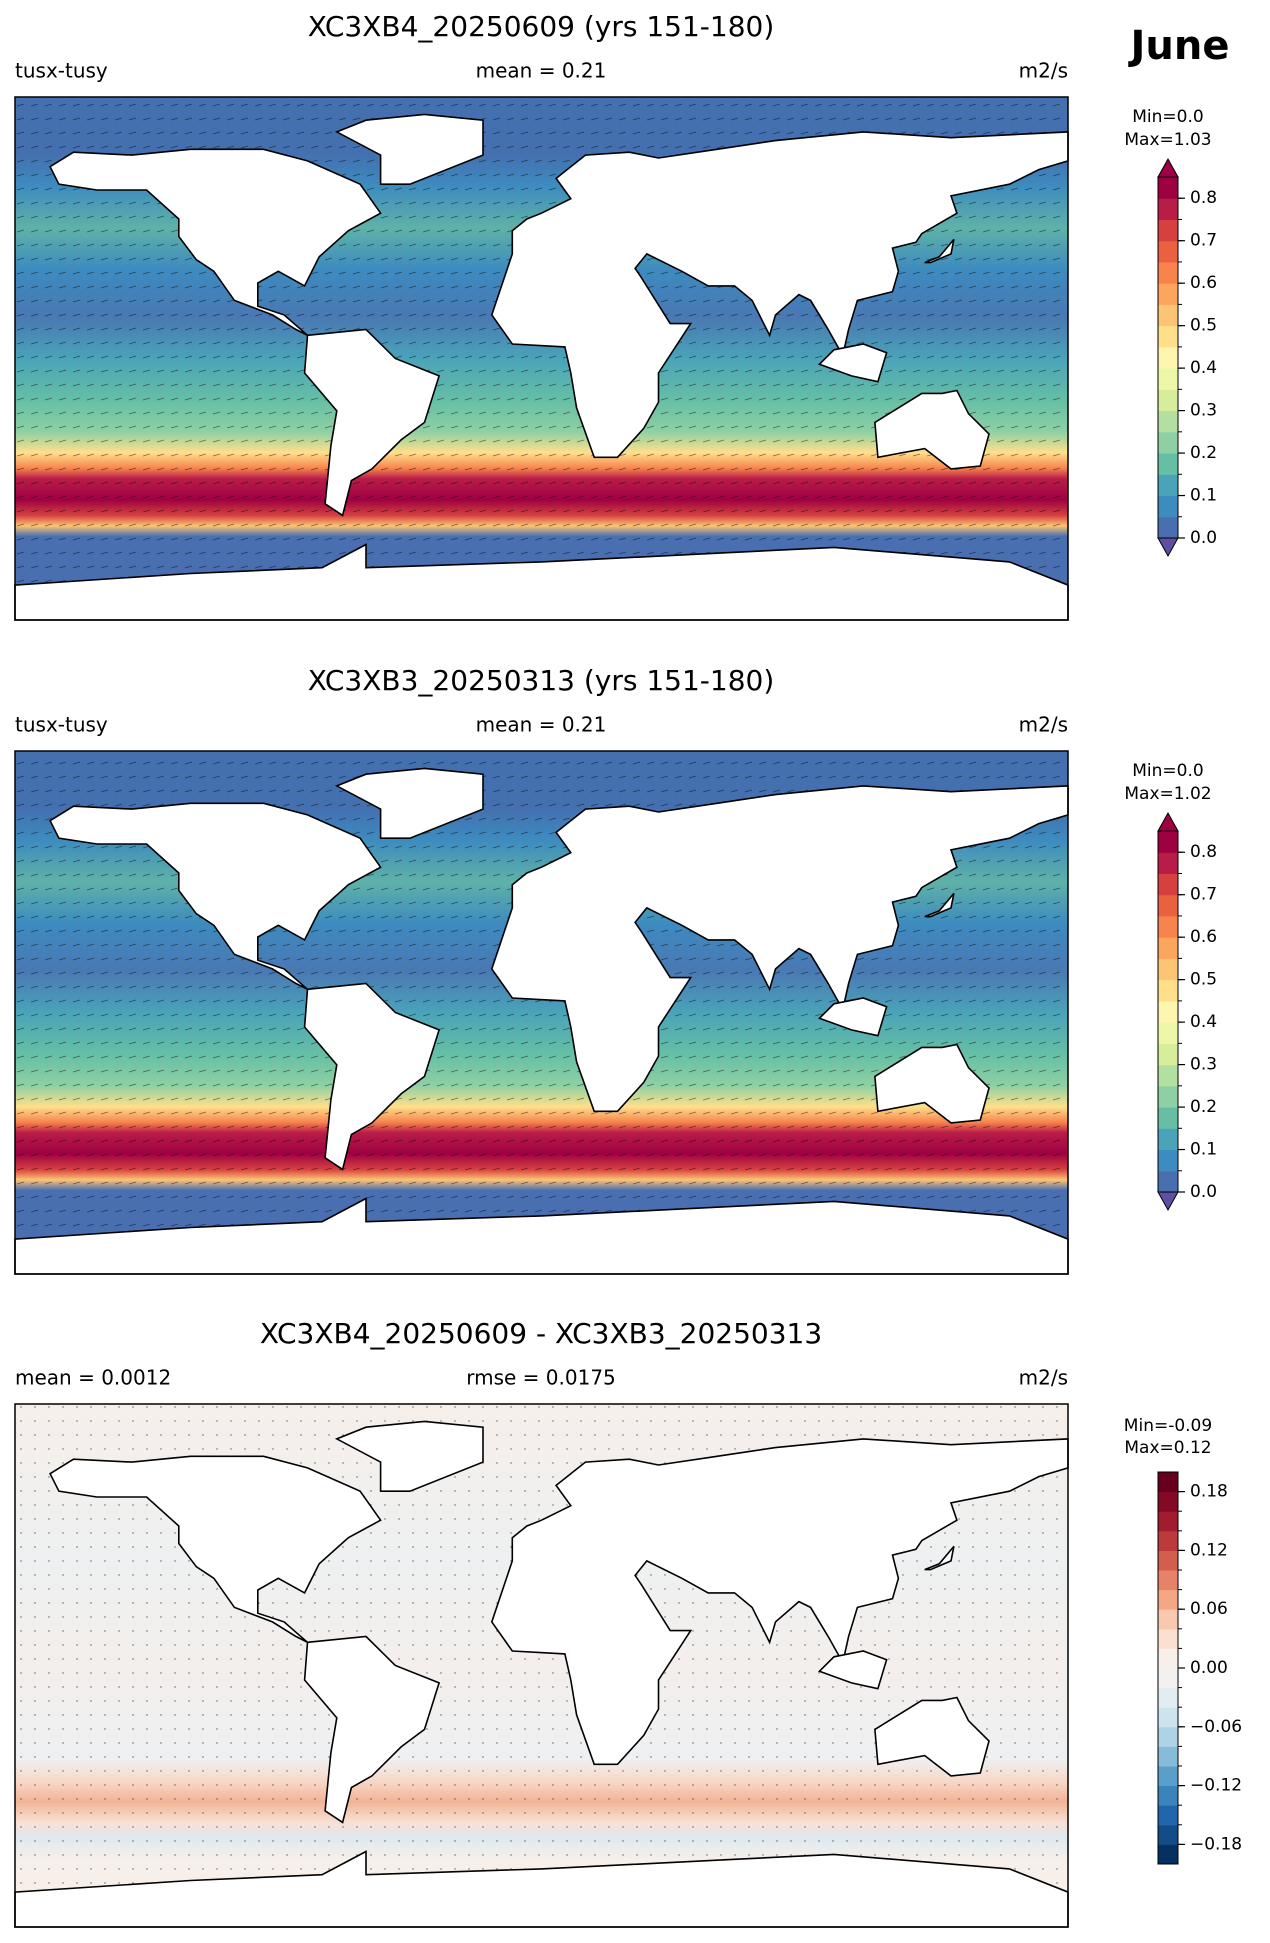 The height and width of the screenshot is (1943, 1270). Describe the element at coordinates (1168, 547) in the screenshot. I see `colorbar-extend-under` at that location.